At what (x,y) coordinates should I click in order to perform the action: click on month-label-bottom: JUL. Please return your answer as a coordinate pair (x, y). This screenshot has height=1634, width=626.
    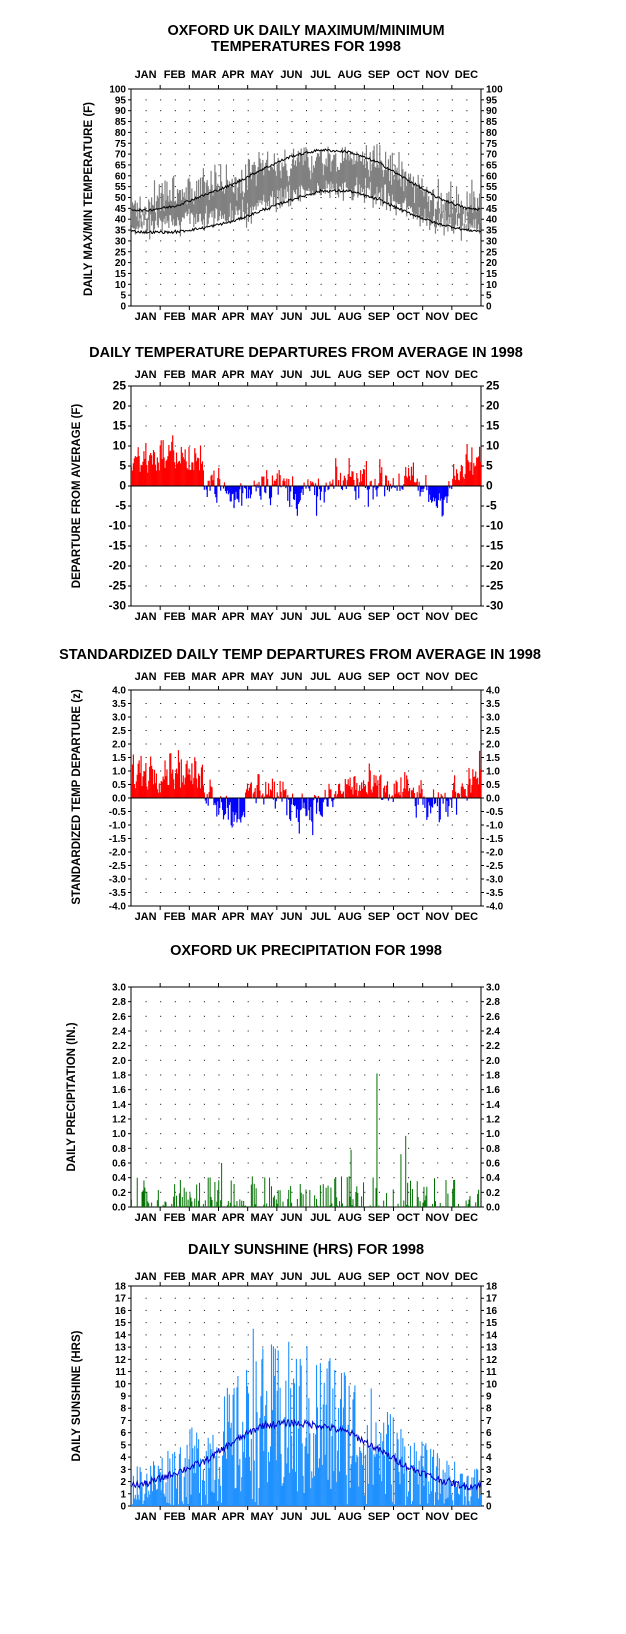
    Looking at the image, I should click on (320, 317).